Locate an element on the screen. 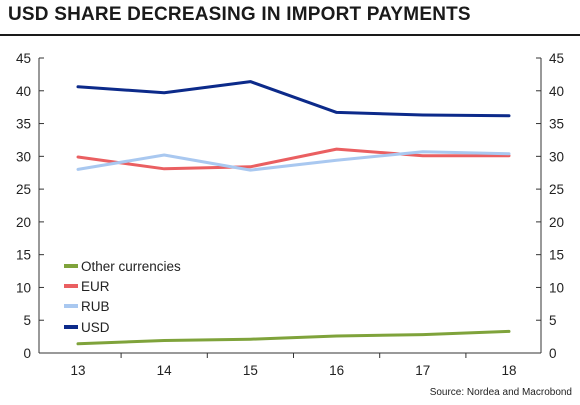 The image size is (580, 405). x-tick-label: 18 is located at coordinates (508, 370).